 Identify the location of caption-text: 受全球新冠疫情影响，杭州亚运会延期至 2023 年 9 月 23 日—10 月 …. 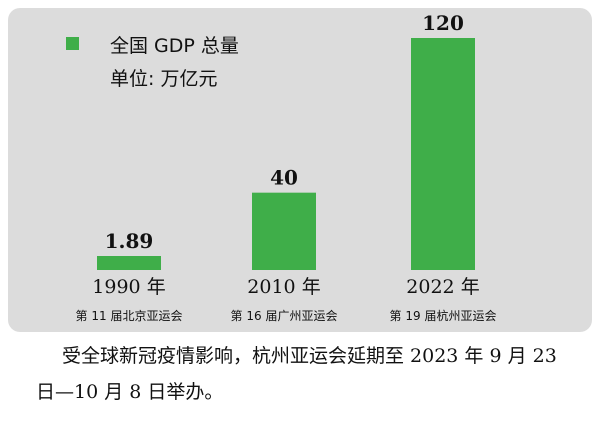
(296, 374).